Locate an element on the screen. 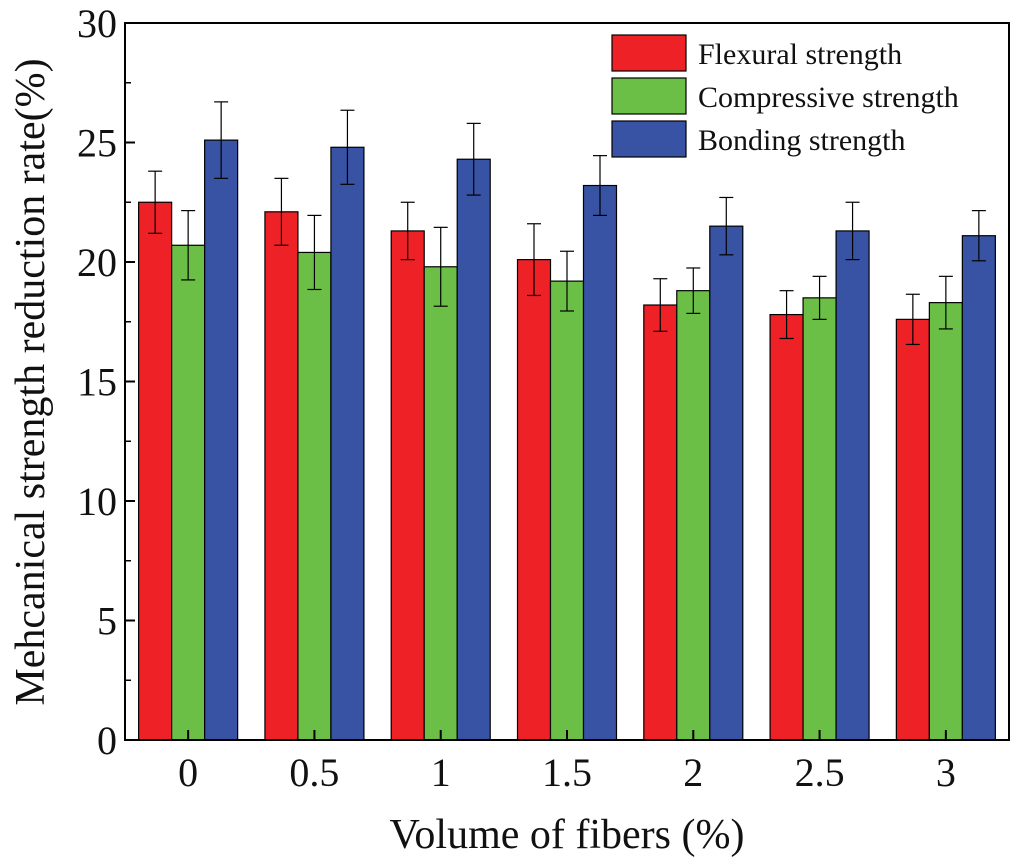  error-bar-flexural-2.5 is located at coordinates (786, 315).